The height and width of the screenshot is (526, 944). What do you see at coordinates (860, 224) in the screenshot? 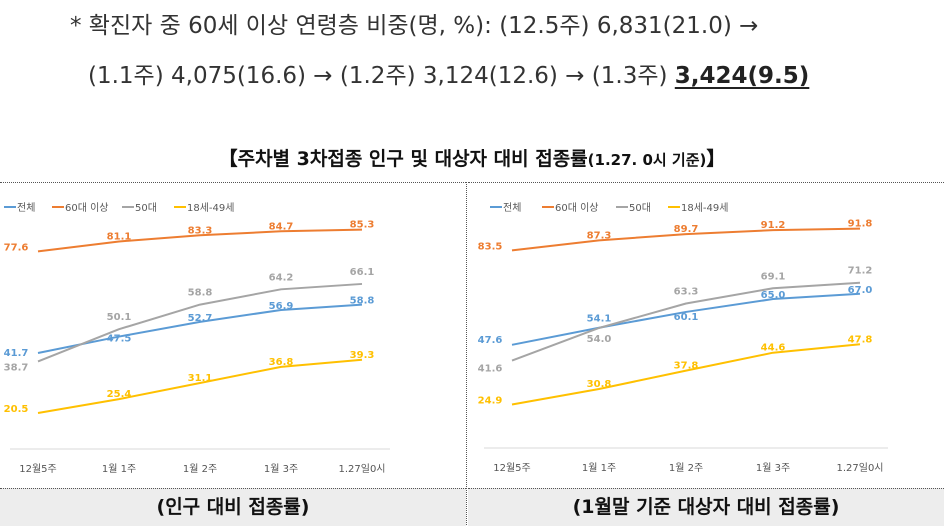
I see `data-label-60대-이상: 91.8` at bounding box center [860, 224].